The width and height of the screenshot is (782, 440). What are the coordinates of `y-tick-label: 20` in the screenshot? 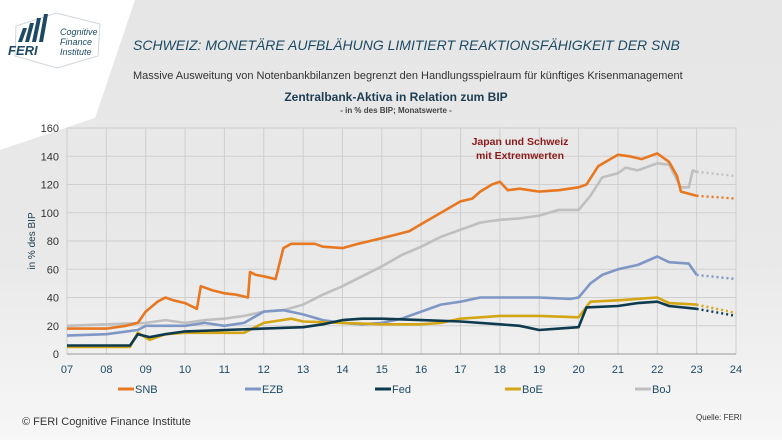 It's located at (53, 327).